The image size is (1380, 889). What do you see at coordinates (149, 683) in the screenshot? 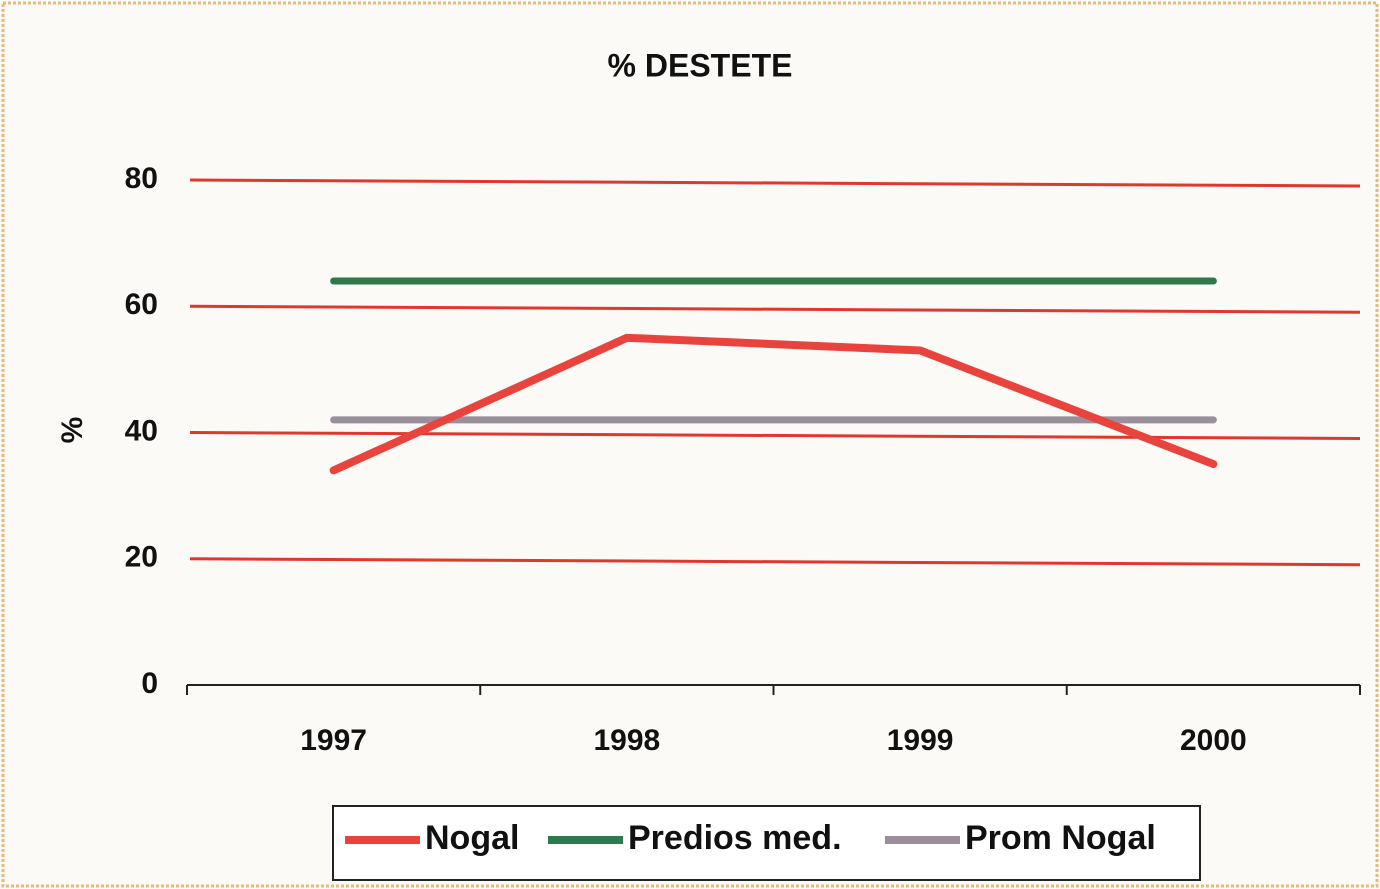
I see `y-tick-label: 0` at bounding box center [149, 683].